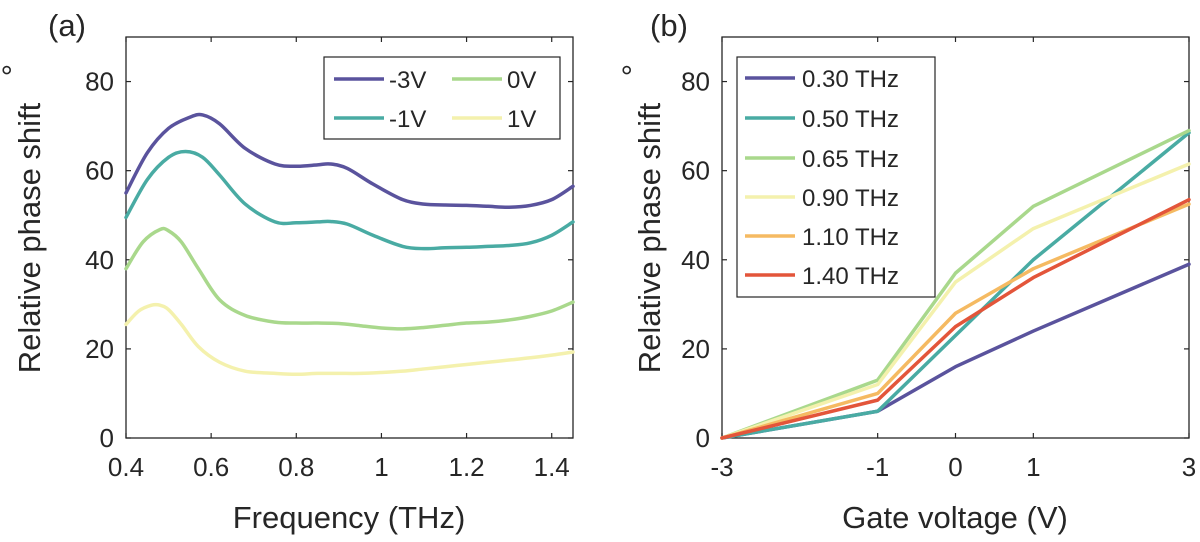  Describe the element at coordinates (521, 119) in the screenshot. I see `legend-a-label-3: 1V` at that location.